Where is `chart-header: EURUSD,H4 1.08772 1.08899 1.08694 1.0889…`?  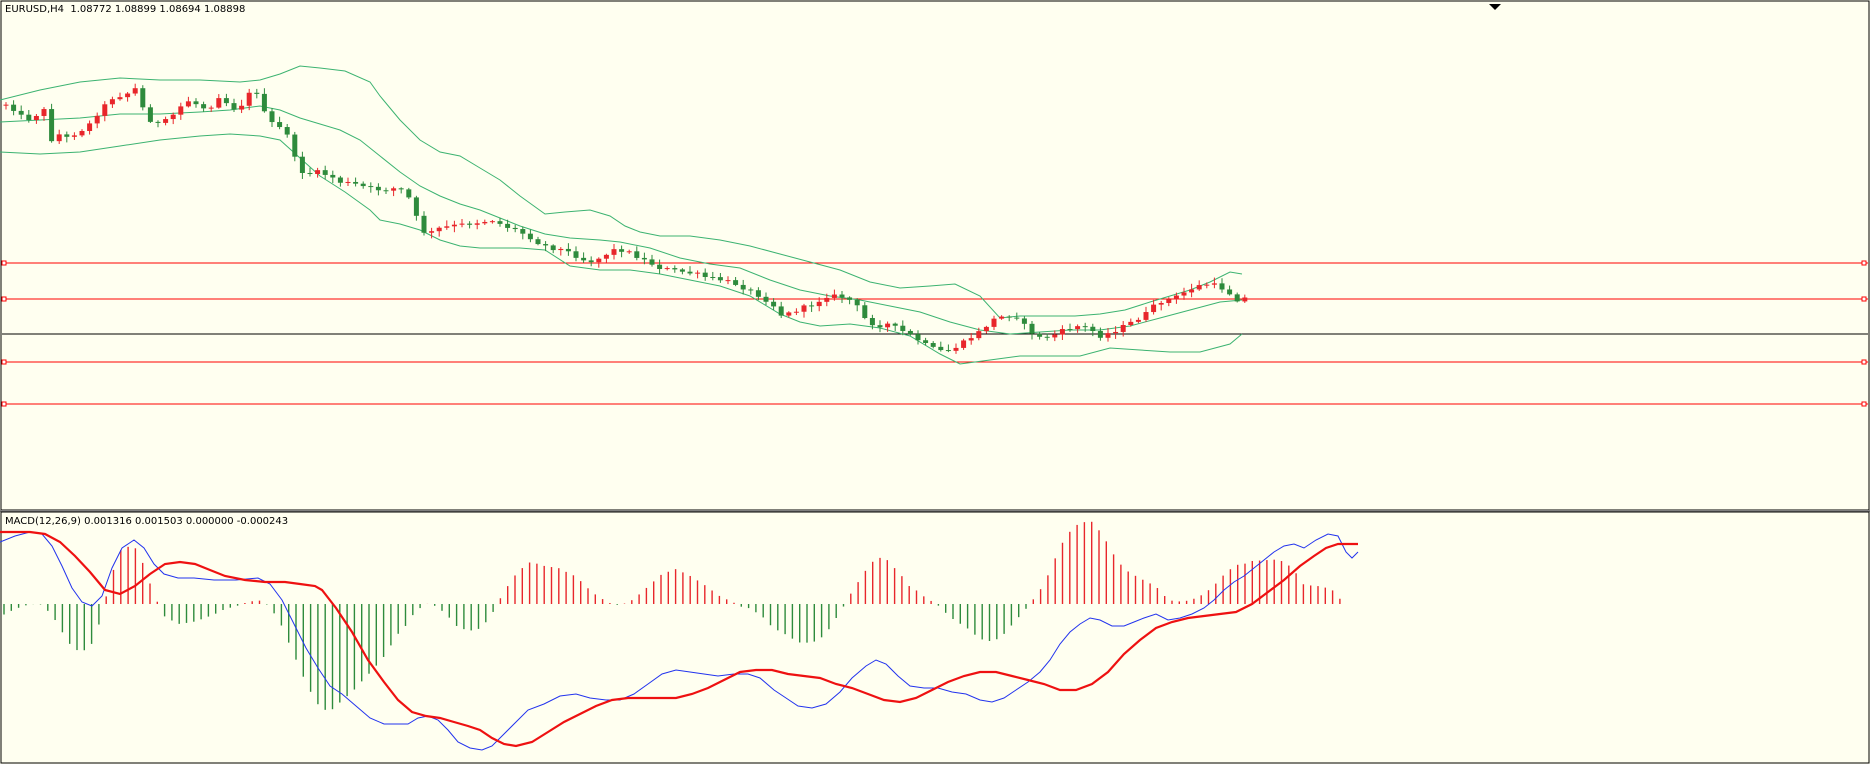 chart-header: EURUSD,H4 1.08772 1.08899 1.08694 1.0889… is located at coordinates (125, 9).